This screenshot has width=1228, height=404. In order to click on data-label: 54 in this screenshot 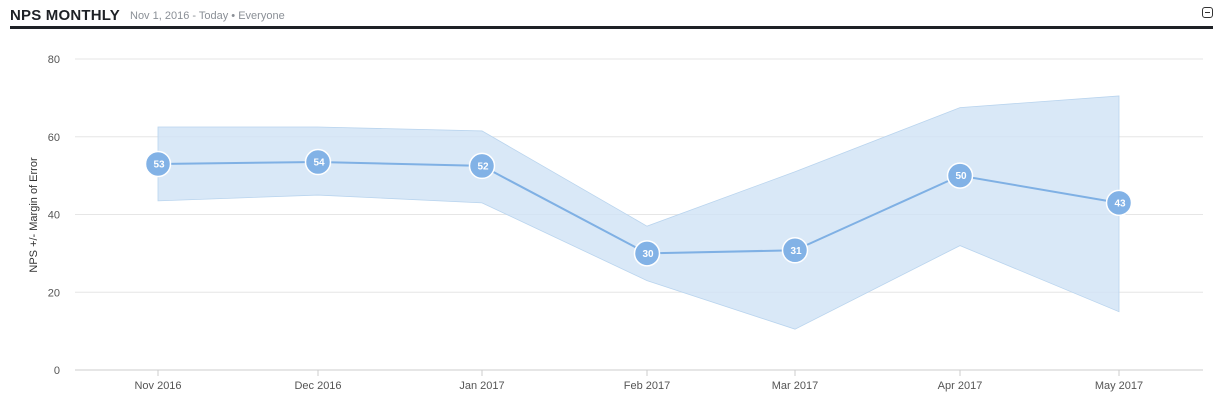, I will do `click(319, 163)`.